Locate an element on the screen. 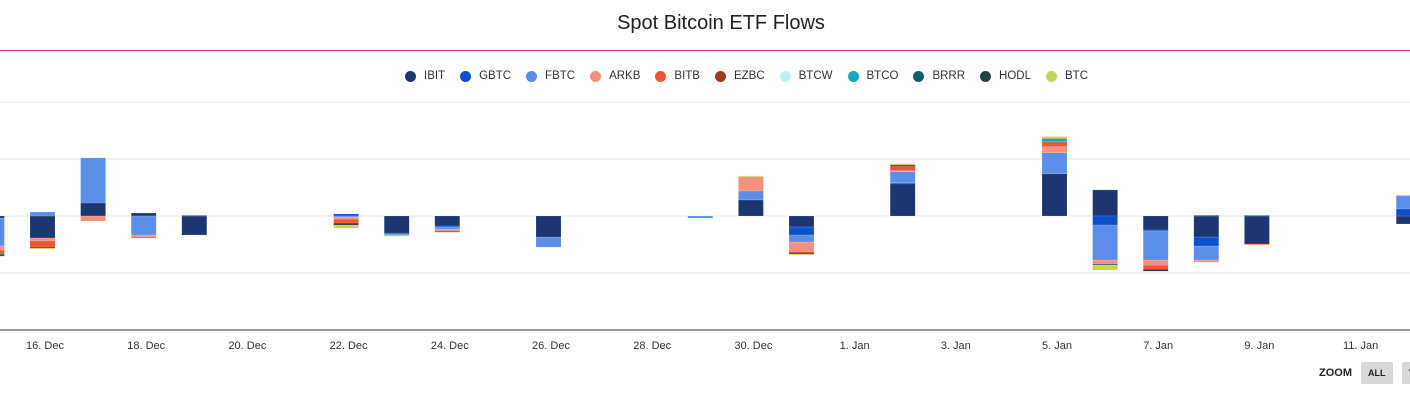 The height and width of the screenshot is (403, 1410). bar-segment-ibit-16-dec is located at coordinates (42, 227).